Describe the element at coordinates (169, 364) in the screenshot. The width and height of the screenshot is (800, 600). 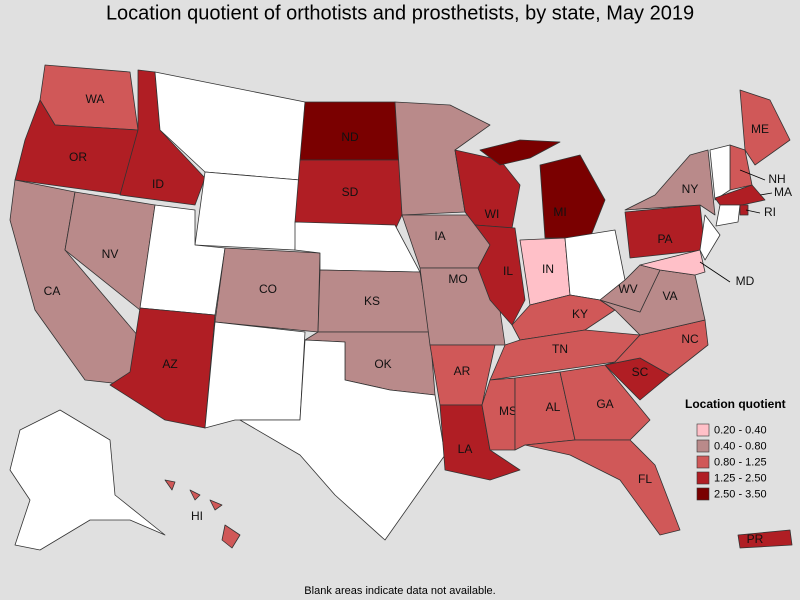
I see `state-label: AZ` at that location.